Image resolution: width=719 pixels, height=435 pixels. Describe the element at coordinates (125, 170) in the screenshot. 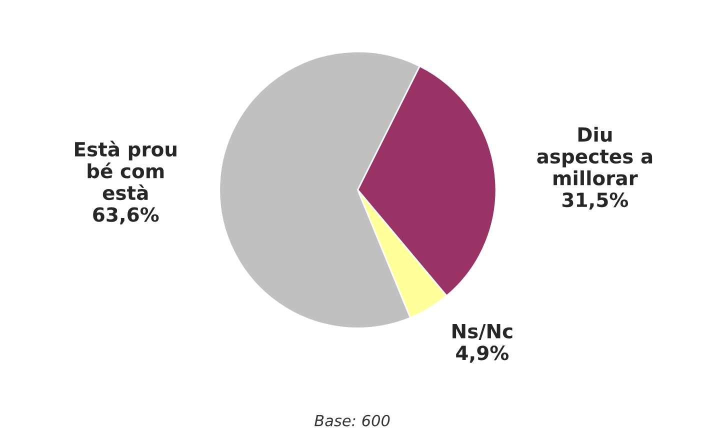

I see `slice-label: Està prou bé com està` at that location.